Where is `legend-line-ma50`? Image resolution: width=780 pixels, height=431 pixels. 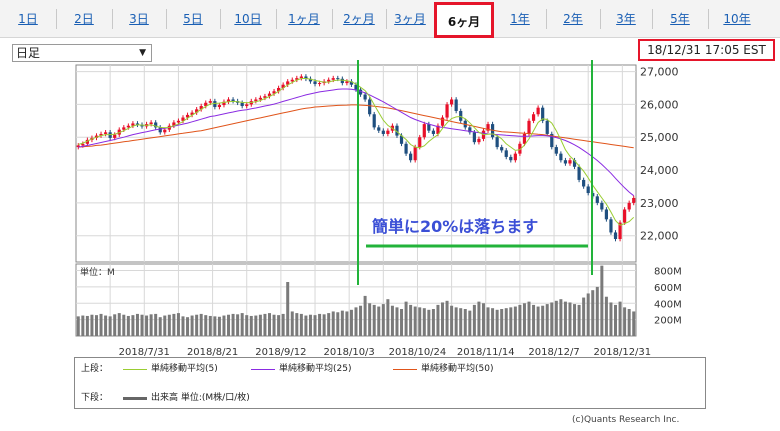 legend-line-ma50 is located at coordinates (405, 369).